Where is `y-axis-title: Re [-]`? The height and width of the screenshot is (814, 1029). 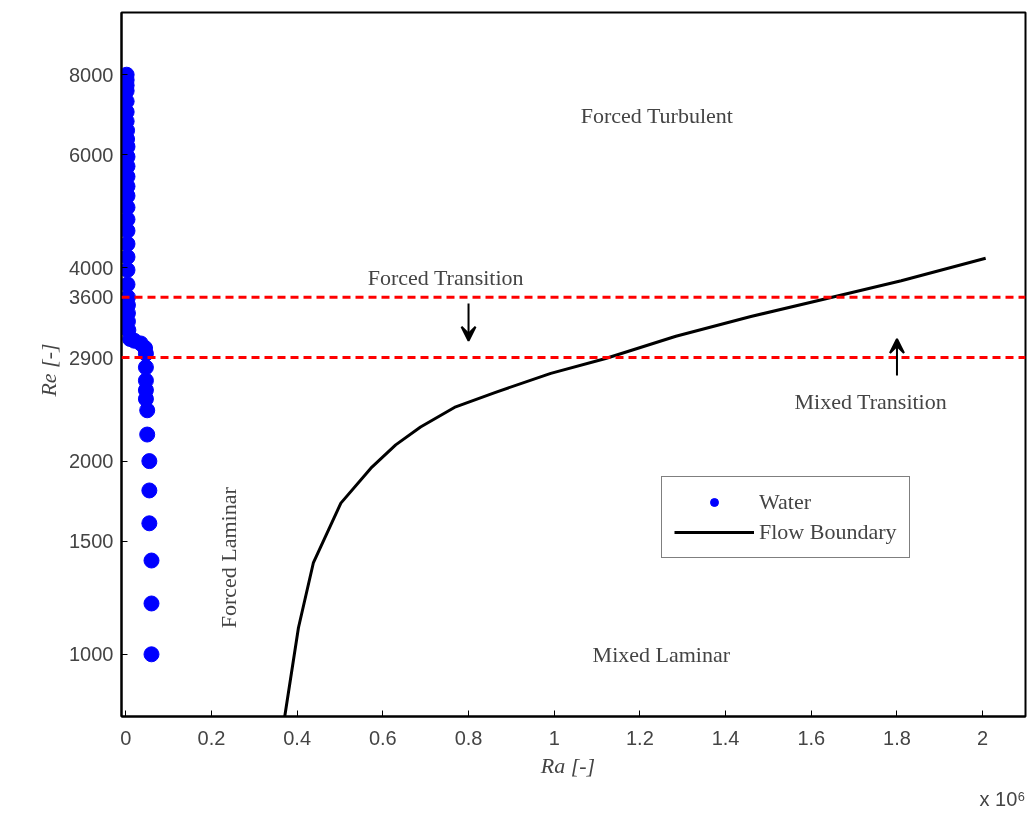
y-axis-title: Re [-] is located at coordinates (49, 370).